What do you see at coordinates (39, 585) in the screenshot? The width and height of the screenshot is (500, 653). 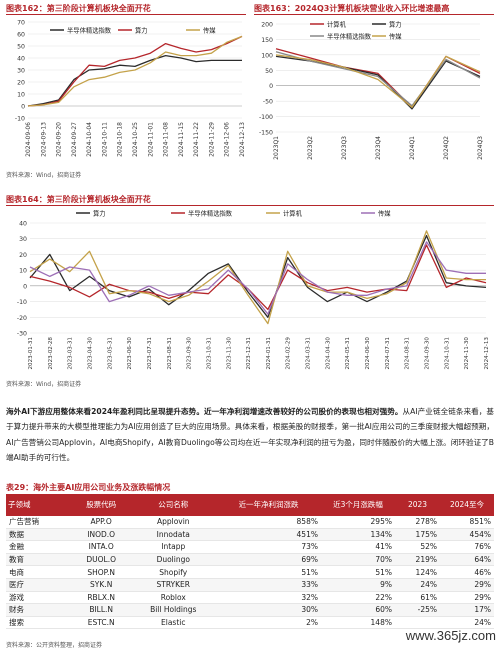 I see `table-cell: 医疗` at bounding box center [39, 585].